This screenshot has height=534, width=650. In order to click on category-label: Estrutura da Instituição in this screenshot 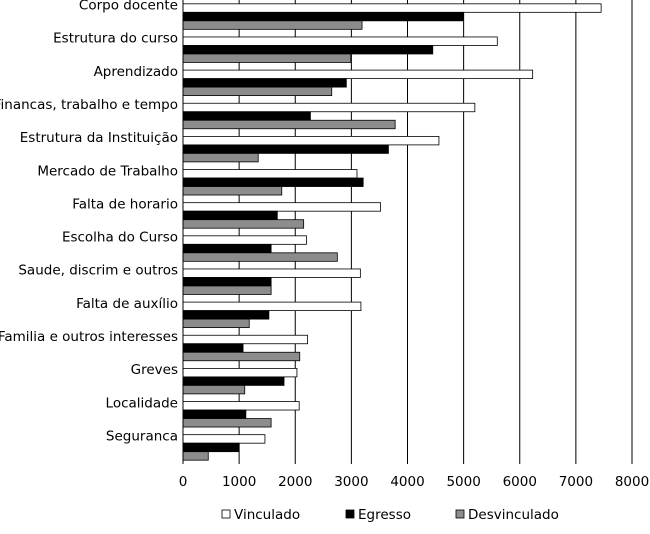, I will do `click(99, 138)`.